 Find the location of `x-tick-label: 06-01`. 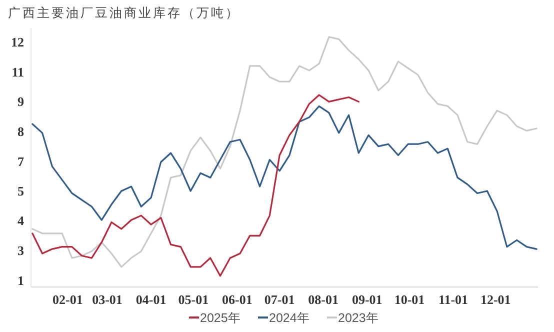

x-tick-label: 06-01 is located at coordinates (237, 299).